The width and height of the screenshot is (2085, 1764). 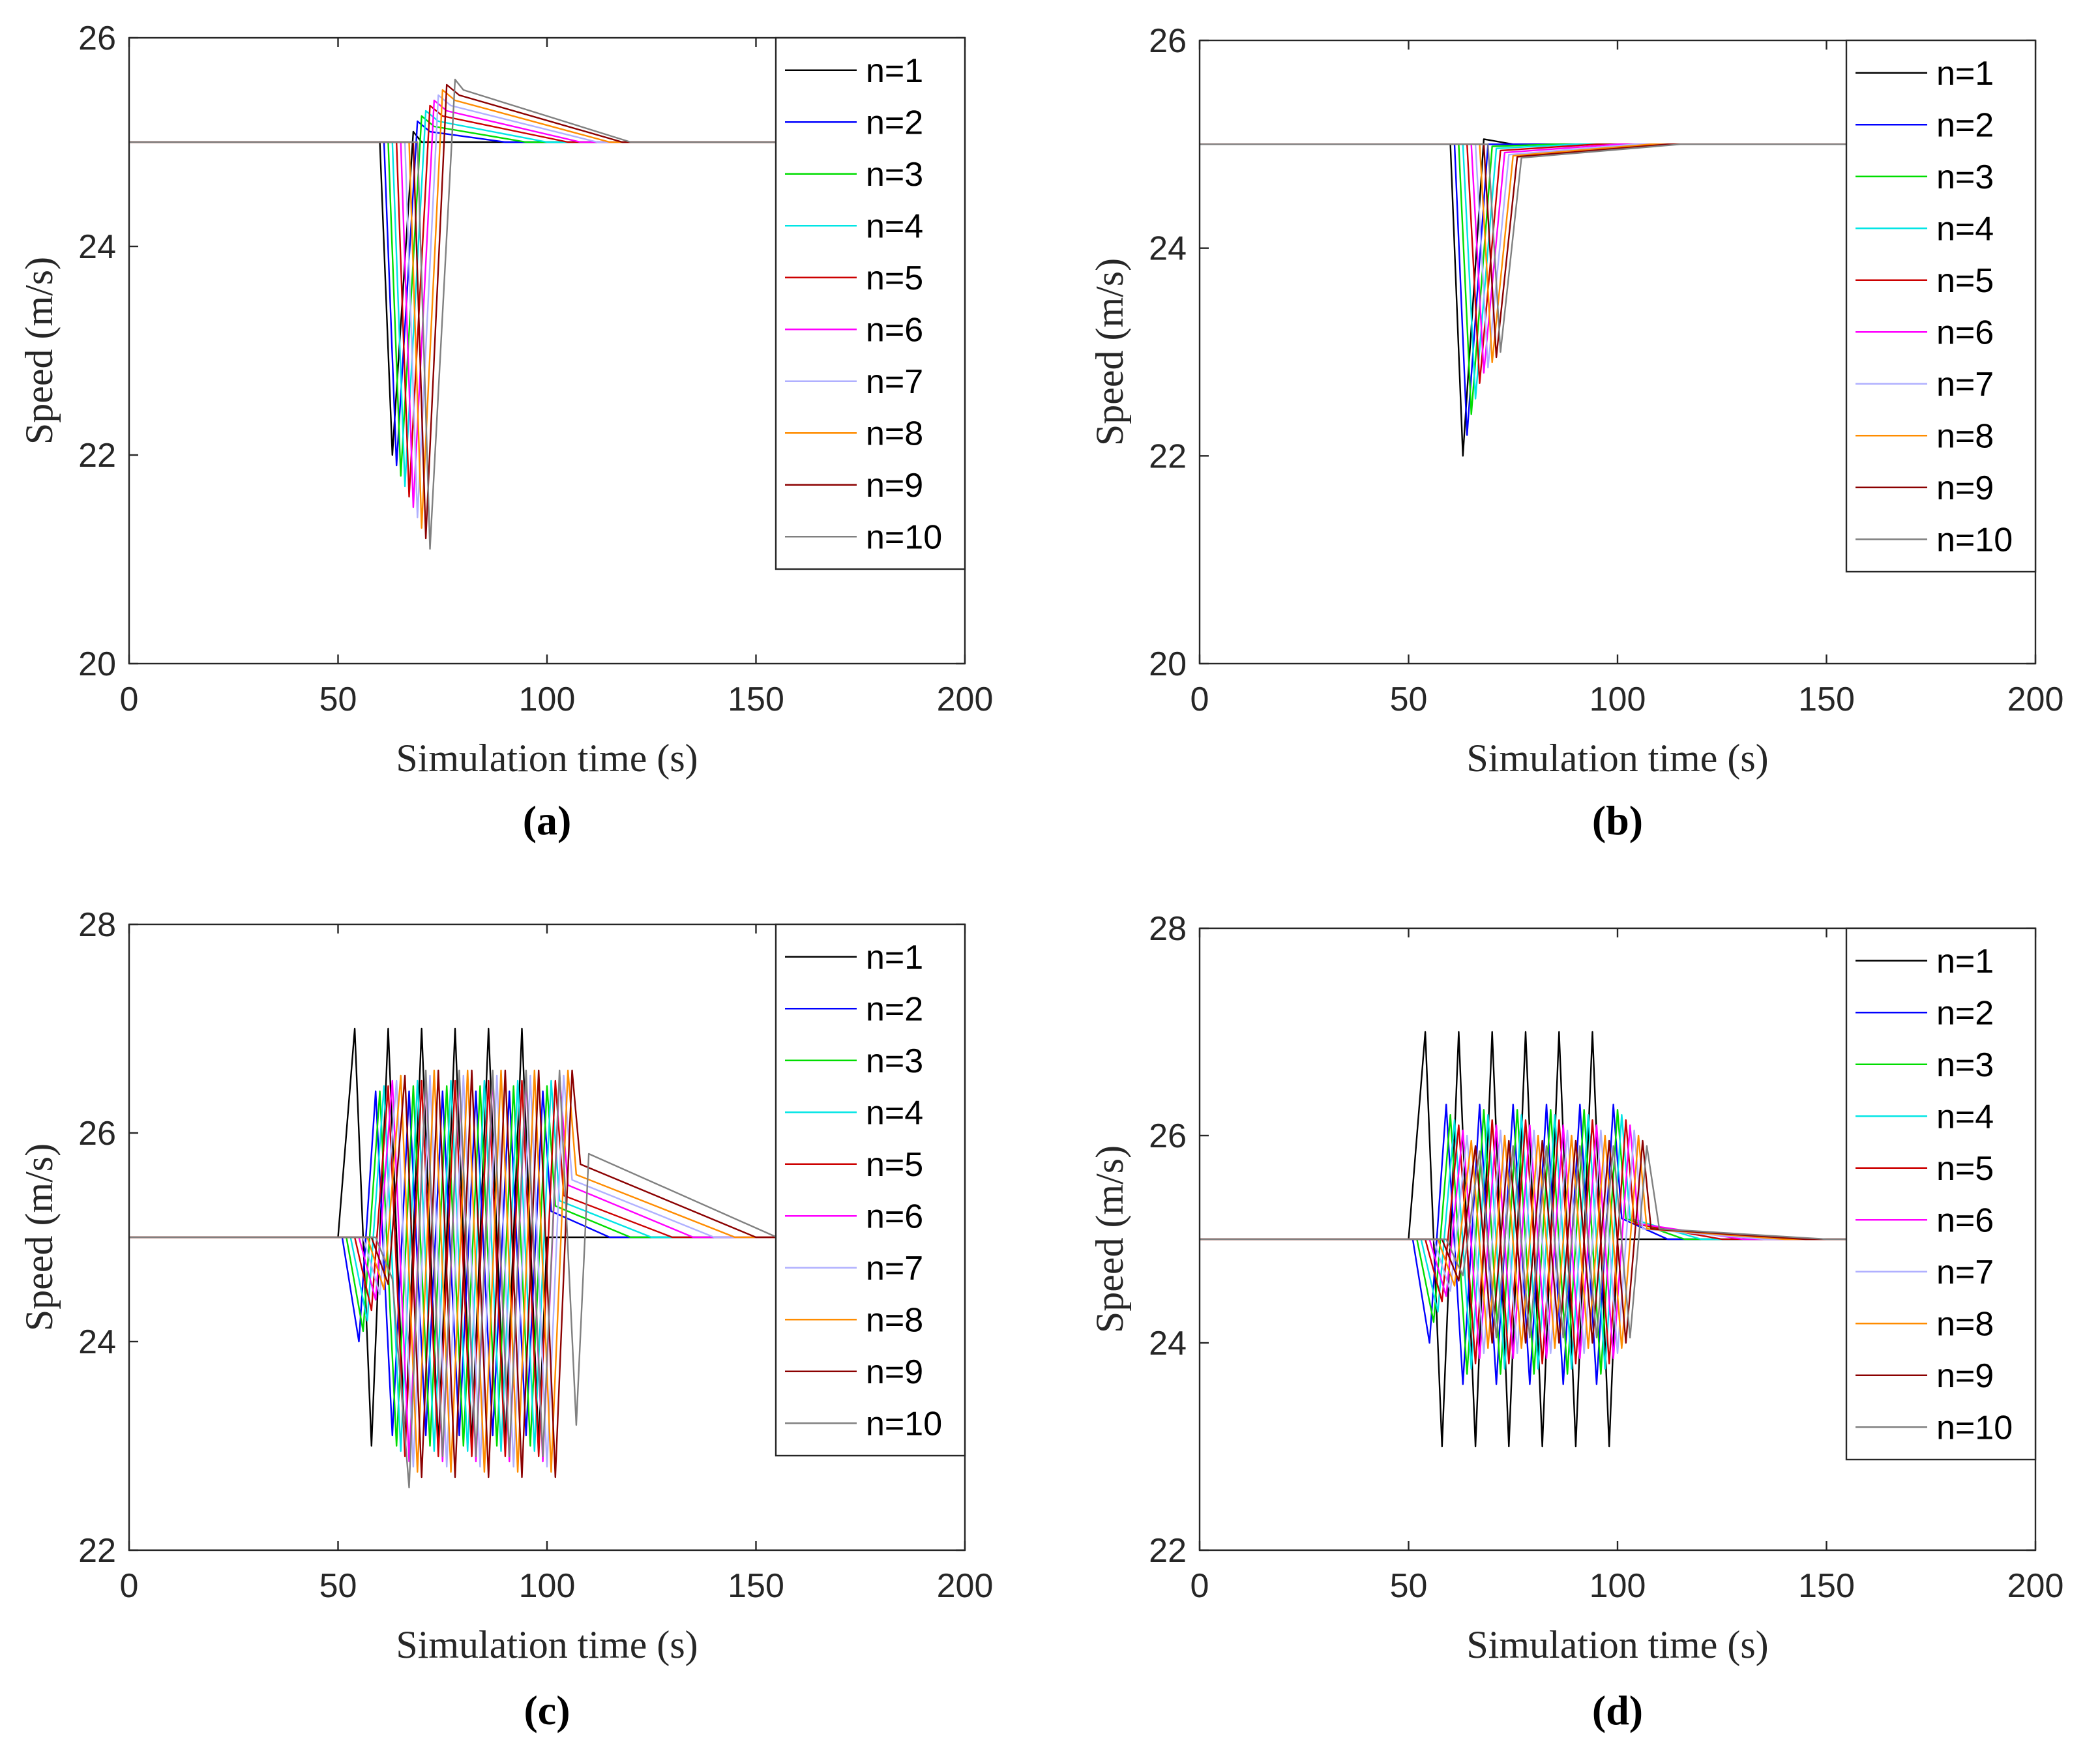 I want to click on y-tick-label: 20, so click(x=97, y=664).